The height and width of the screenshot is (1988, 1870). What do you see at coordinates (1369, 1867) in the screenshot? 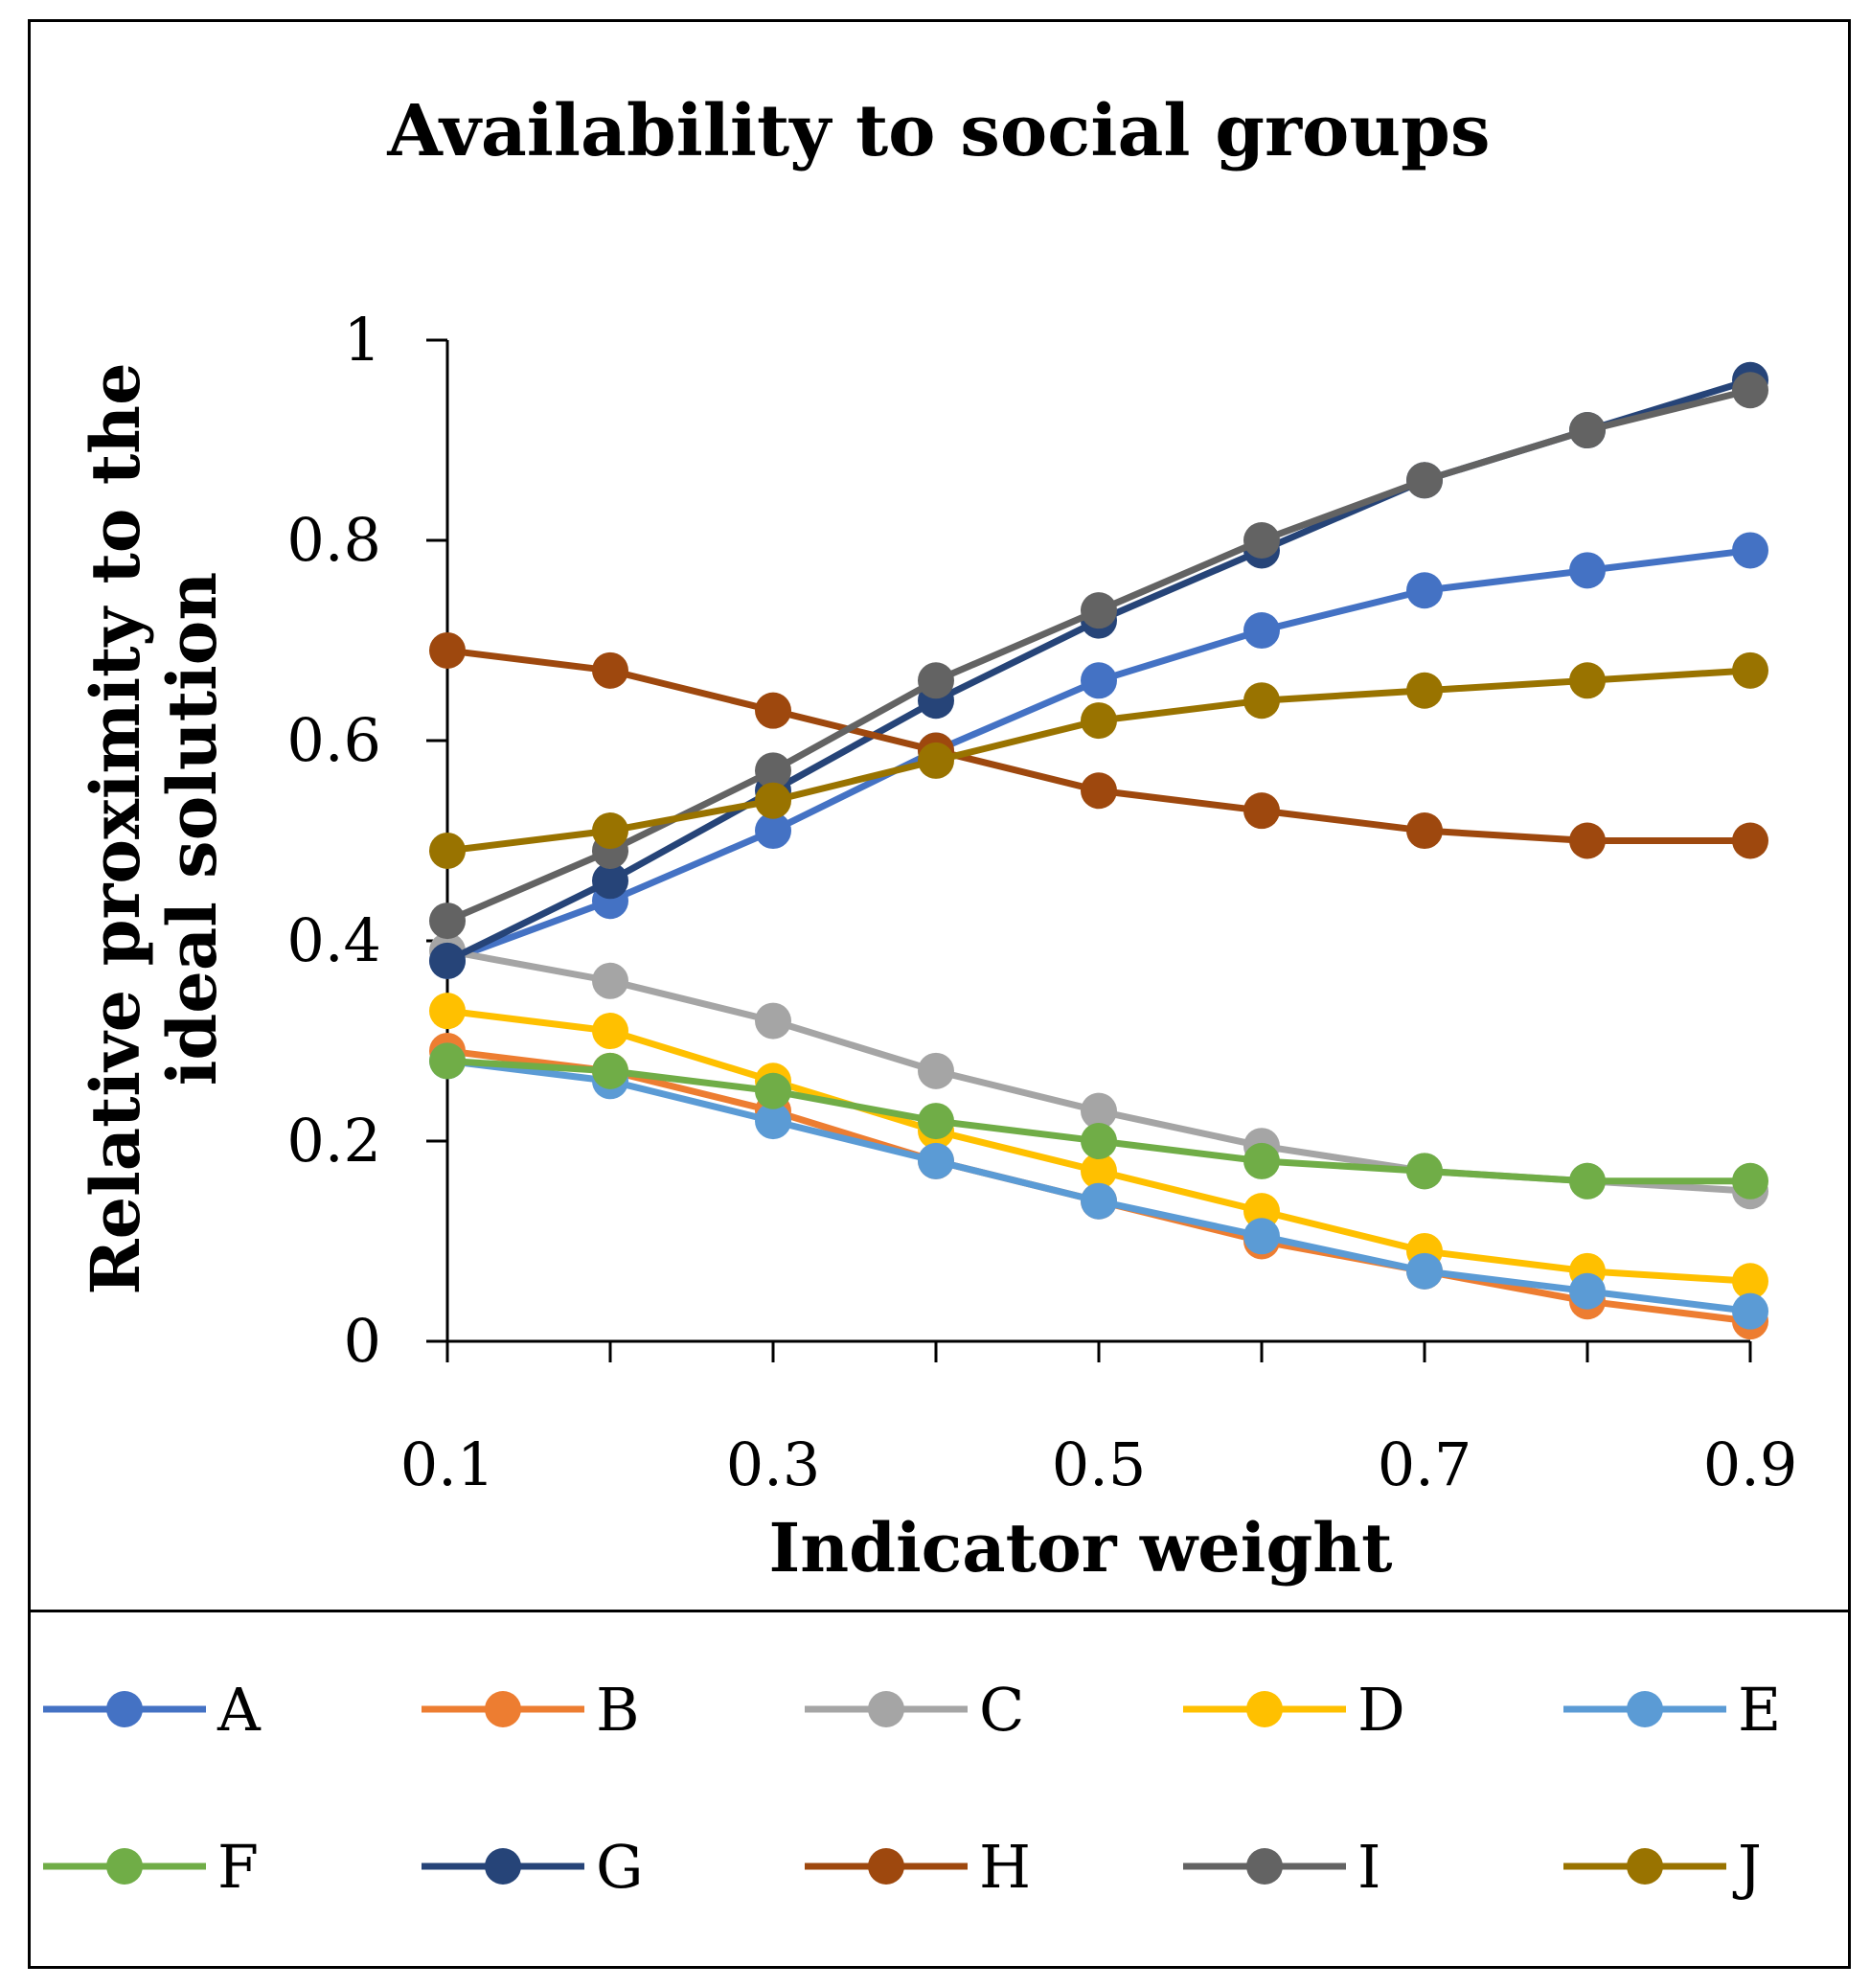
I see `legend-label-I: I` at bounding box center [1369, 1867].